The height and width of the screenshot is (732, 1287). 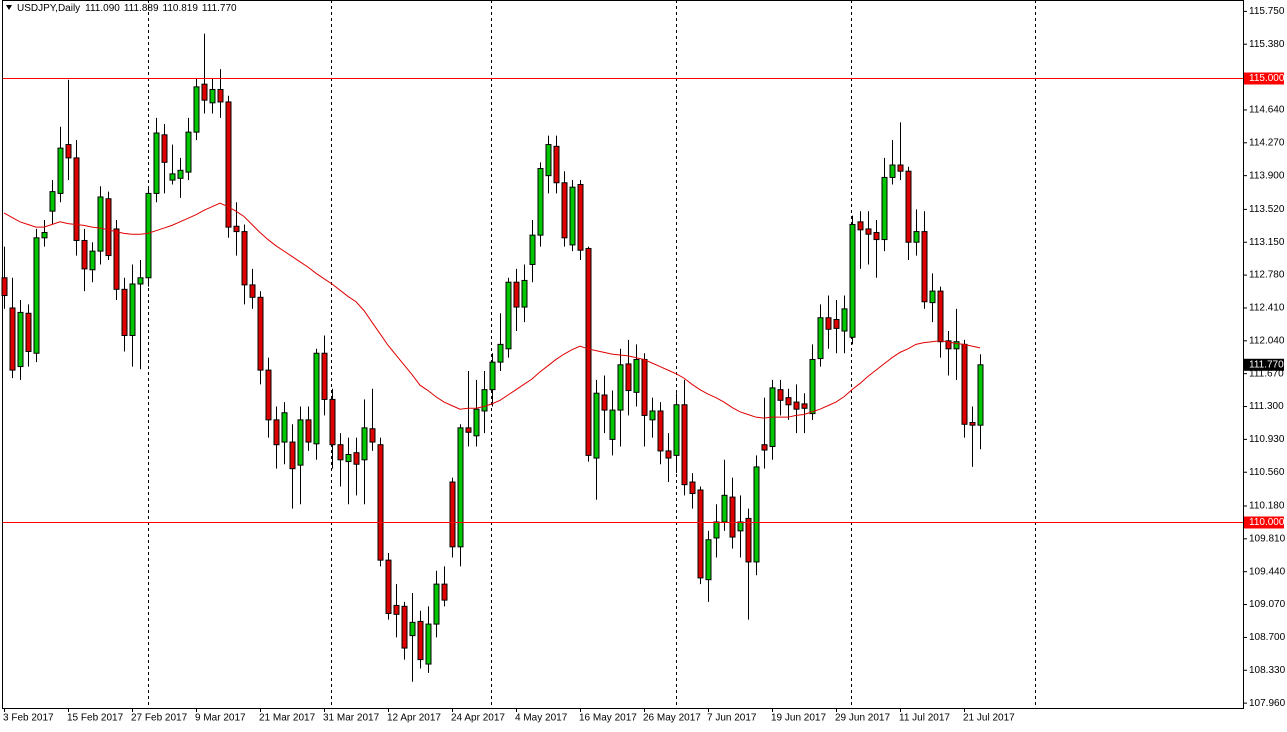 What do you see at coordinates (1267, 506) in the screenshot?
I see `y-tick-label: 110.180` at bounding box center [1267, 506].